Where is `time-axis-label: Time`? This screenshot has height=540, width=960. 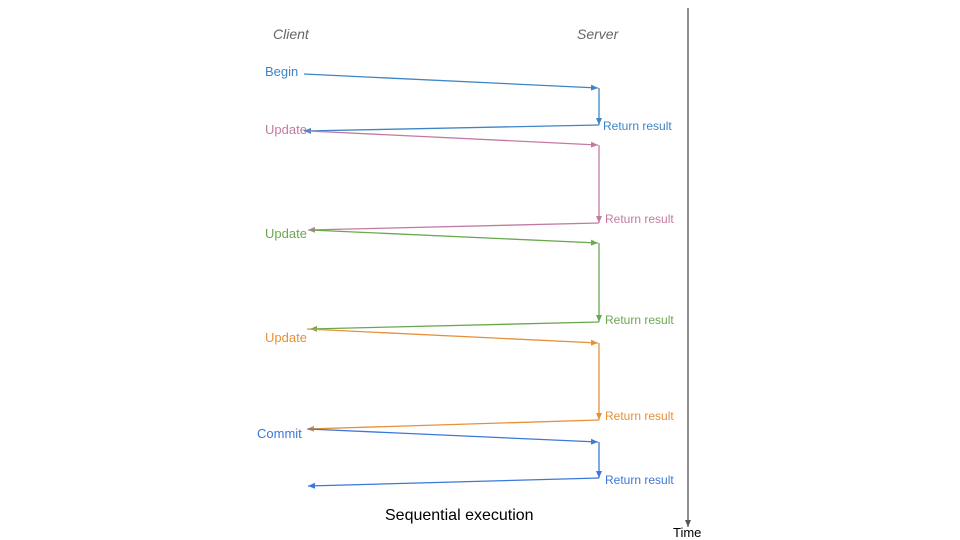 time-axis-label: Time is located at coordinates (687, 532).